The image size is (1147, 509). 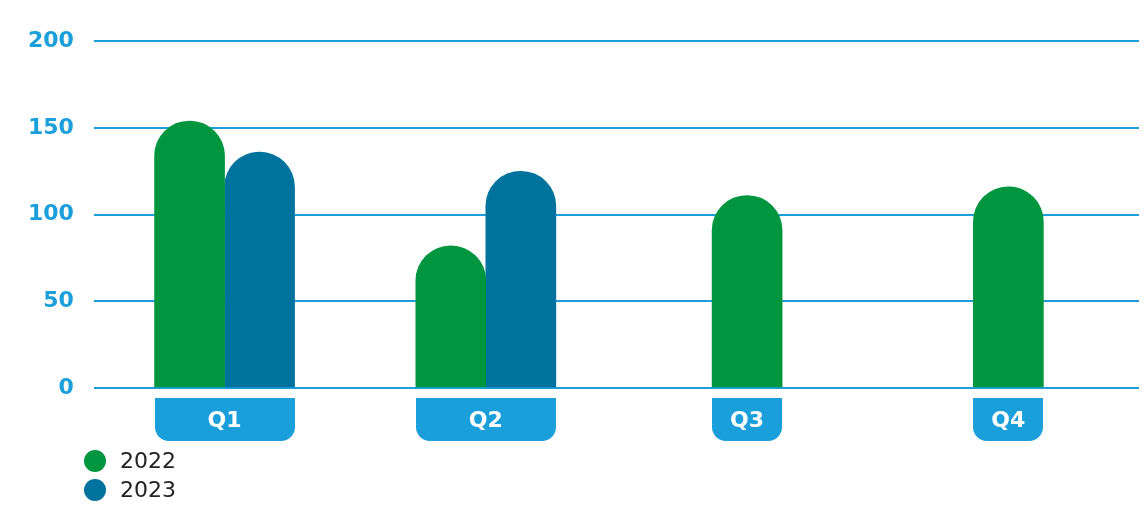 What do you see at coordinates (1008, 419) in the screenshot?
I see `x-tick-label: Q4` at bounding box center [1008, 419].